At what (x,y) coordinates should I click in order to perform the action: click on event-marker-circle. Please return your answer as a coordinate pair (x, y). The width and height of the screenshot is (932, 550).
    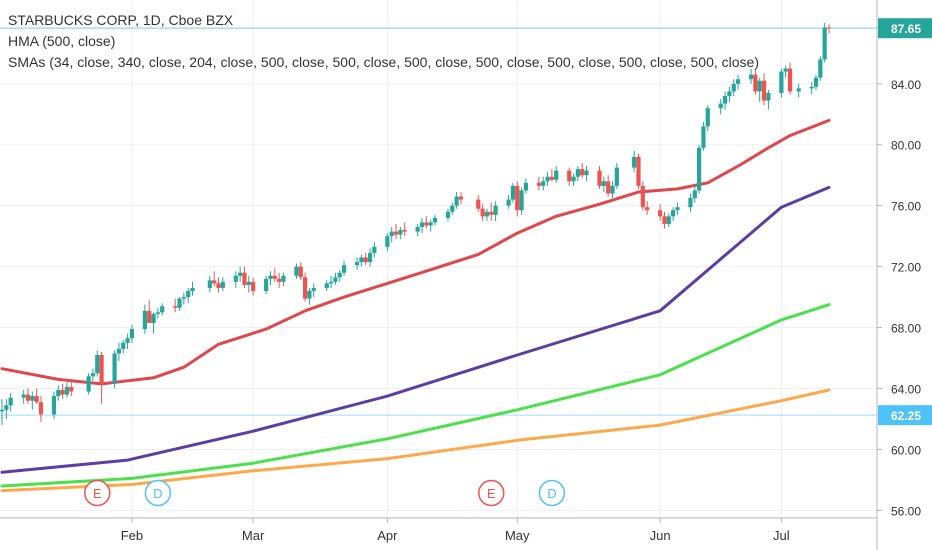
    Looking at the image, I should click on (158, 493).